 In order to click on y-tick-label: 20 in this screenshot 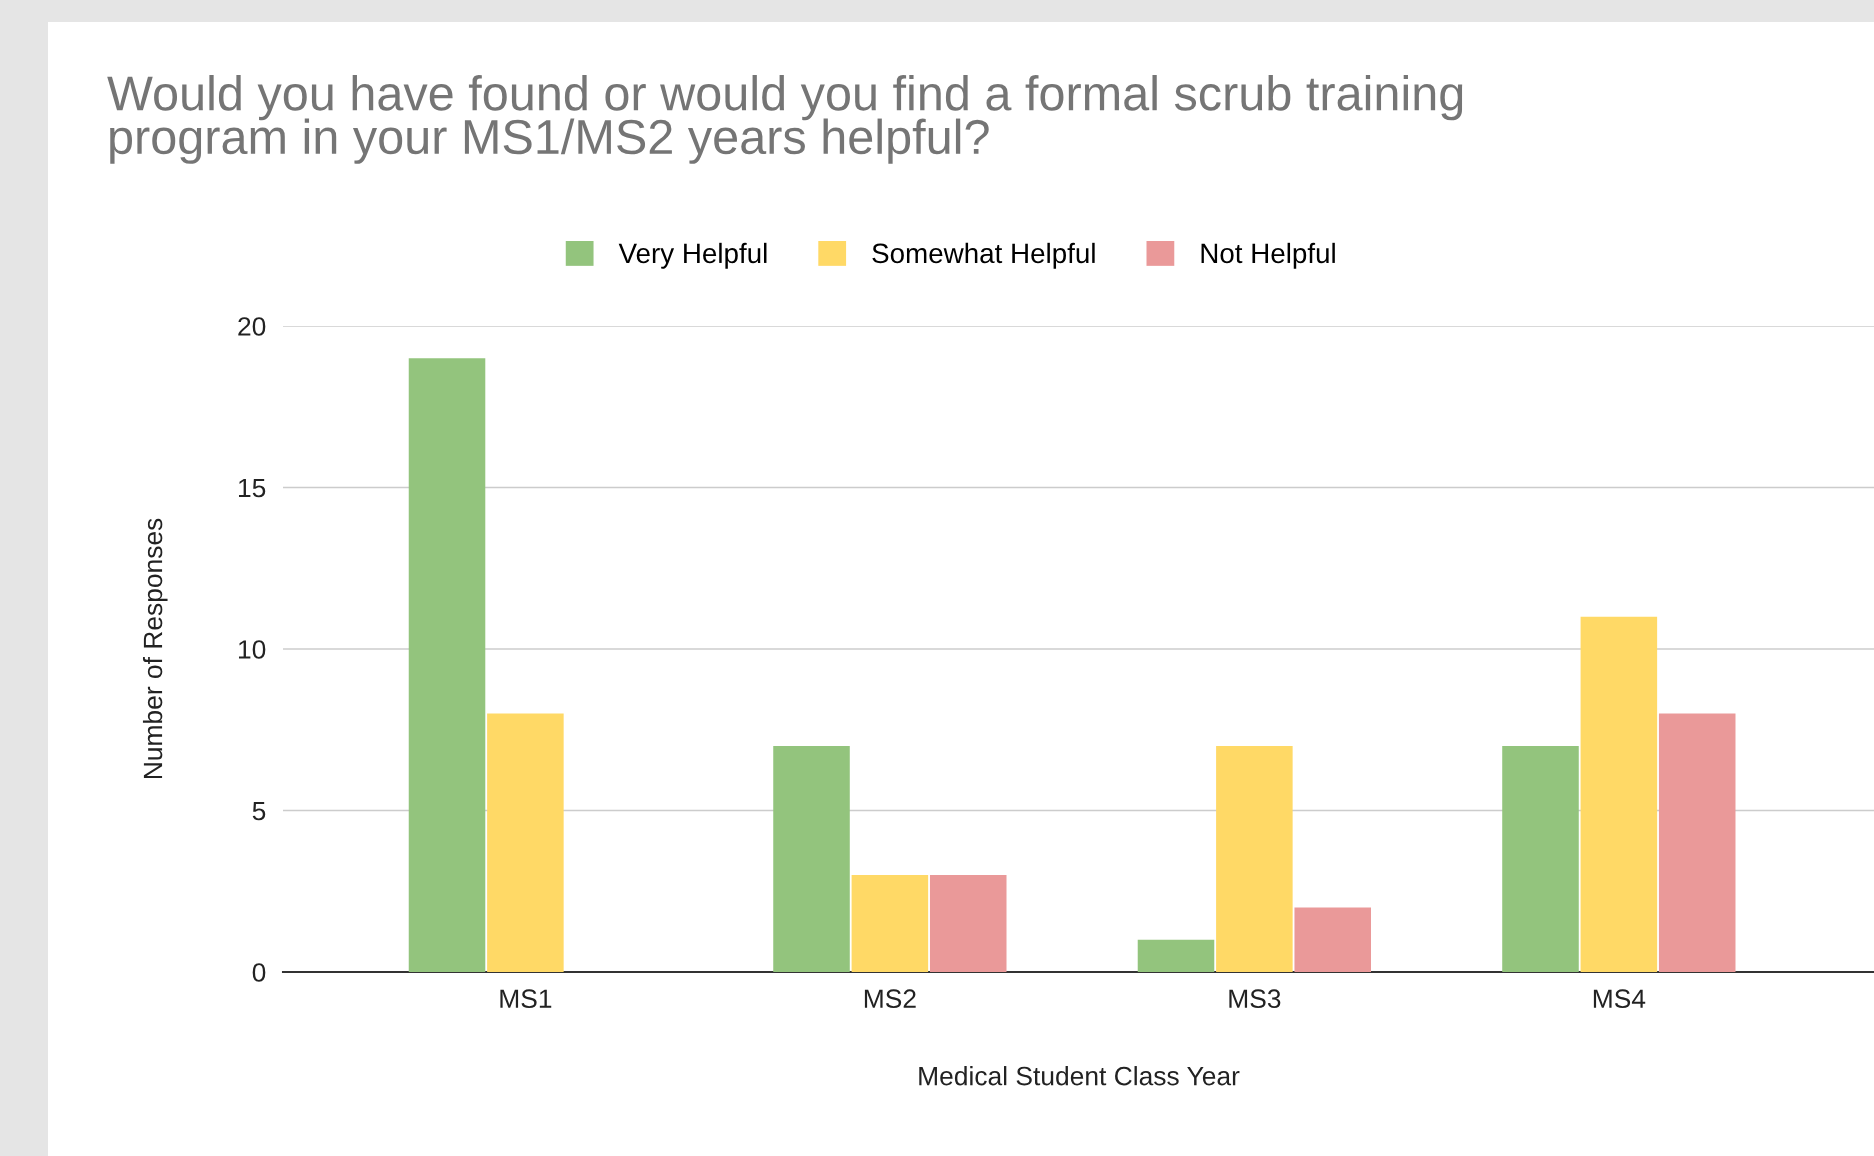, I will do `click(252, 326)`.